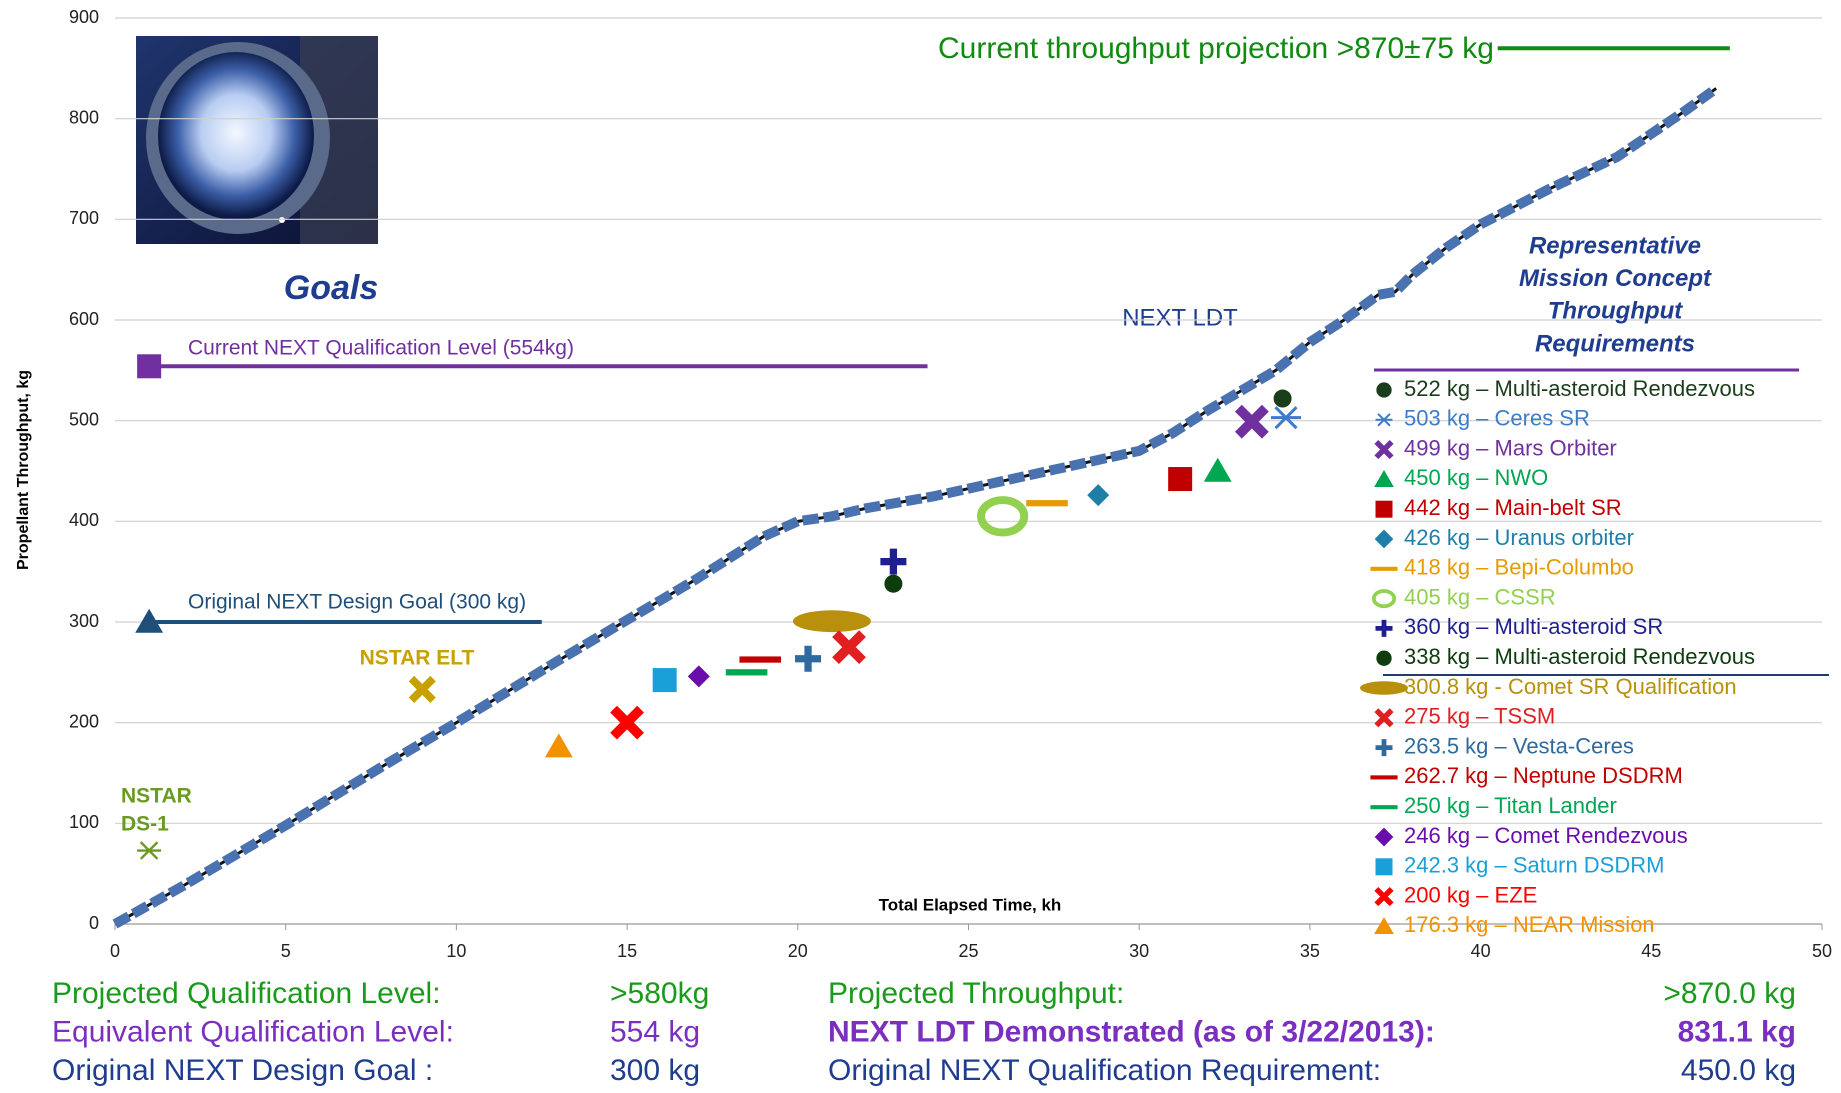 Image resolution: width=1841 pixels, height=1093 pixels. I want to click on footer-label: Projected Qualification Level:, so click(246, 993).